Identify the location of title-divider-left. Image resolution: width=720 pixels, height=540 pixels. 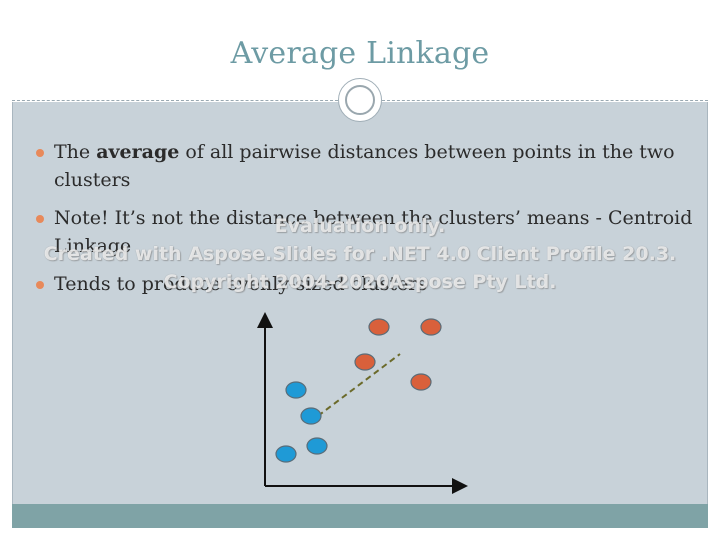
(175, 100).